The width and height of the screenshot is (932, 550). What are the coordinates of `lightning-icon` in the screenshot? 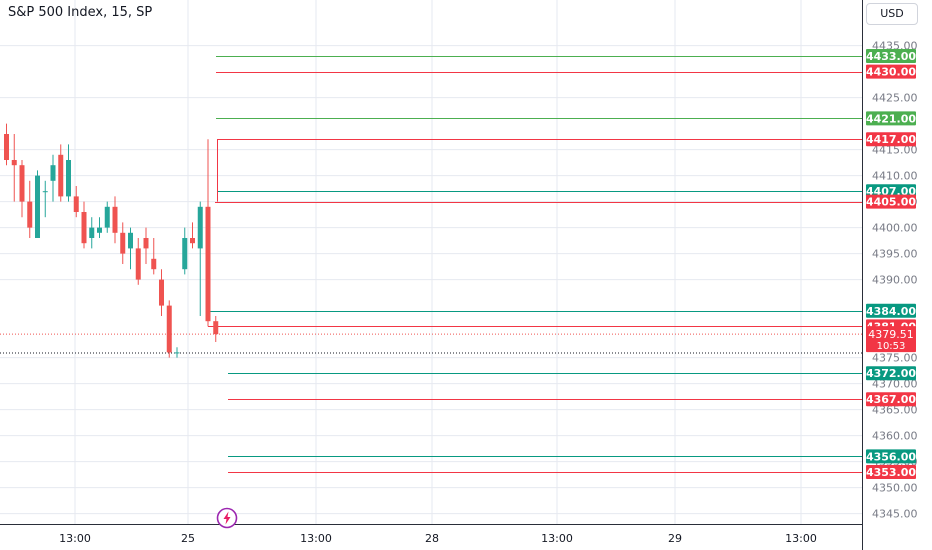 It's located at (227, 518).